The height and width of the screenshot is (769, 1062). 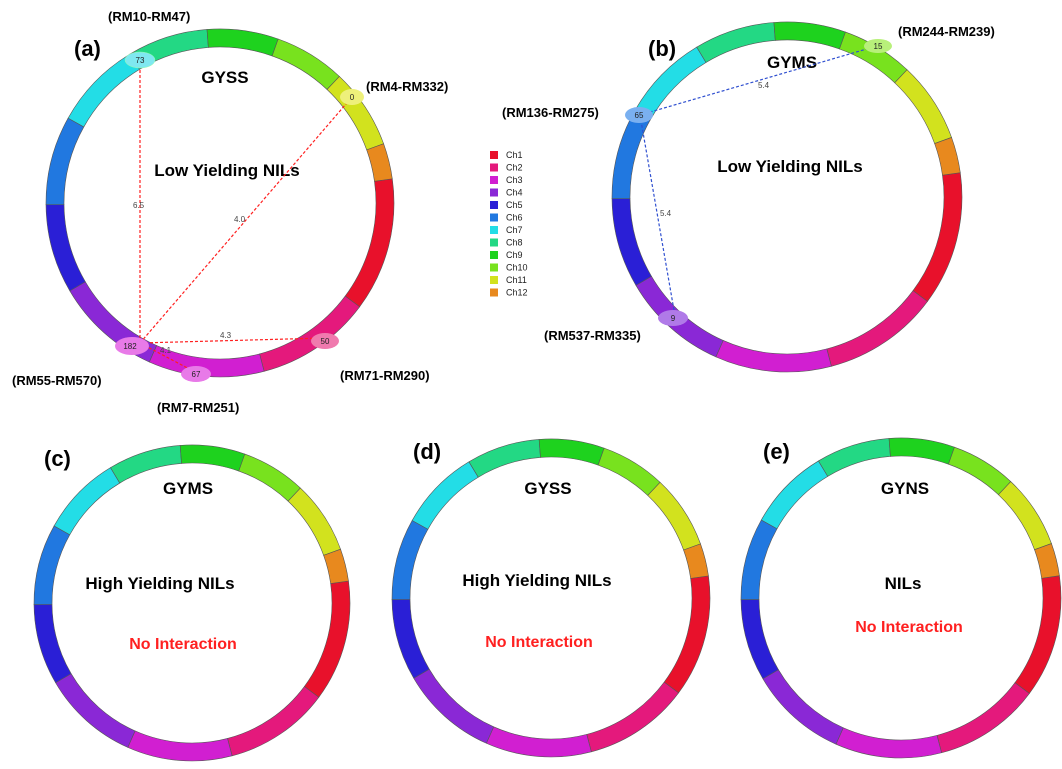 I want to click on panel-a-nodes: 73 0 182 67 50, so click(x=239, y=216).